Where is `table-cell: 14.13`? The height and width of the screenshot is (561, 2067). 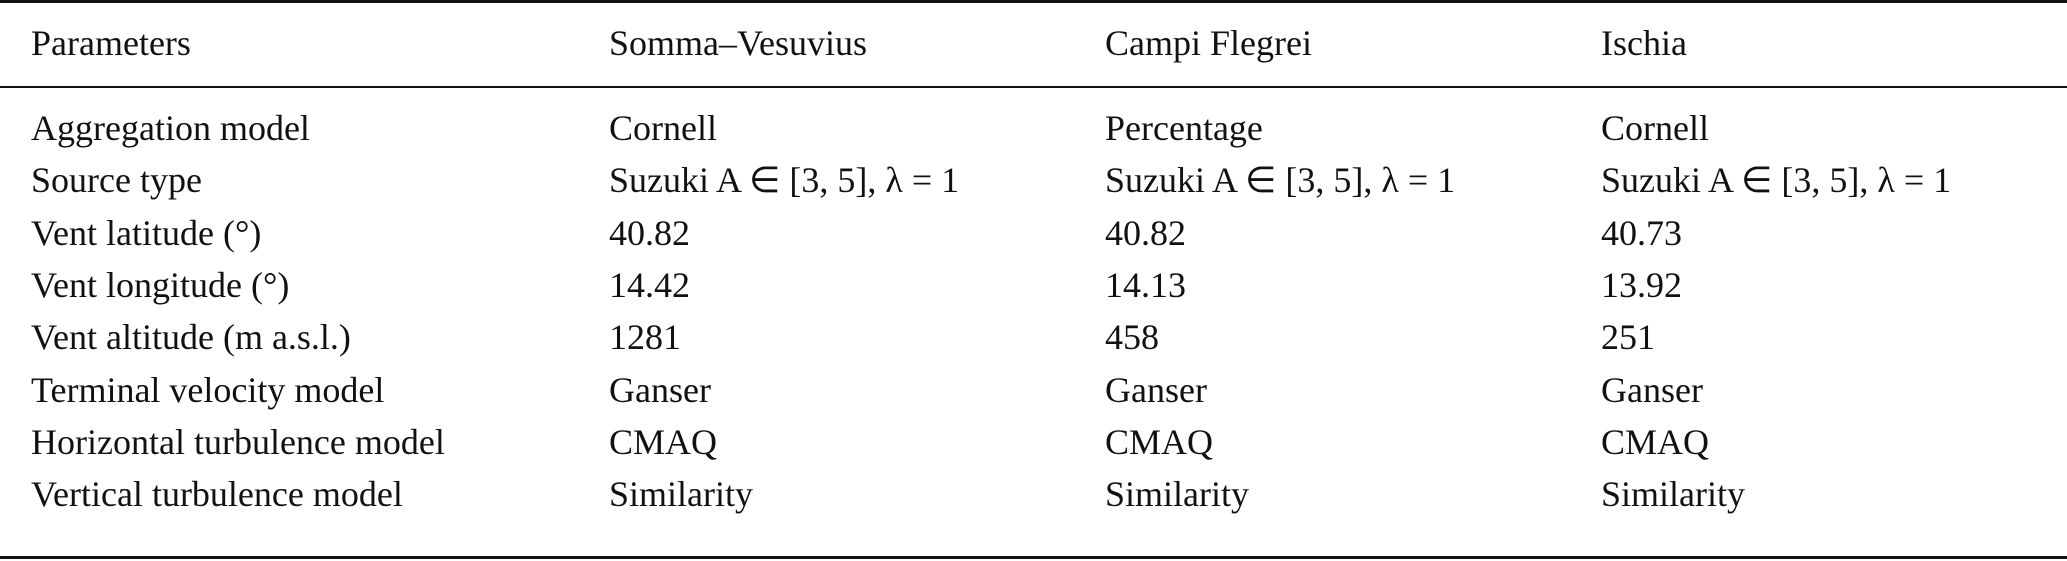
table-cell: 14.13 is located at coordinates (1145, 284).